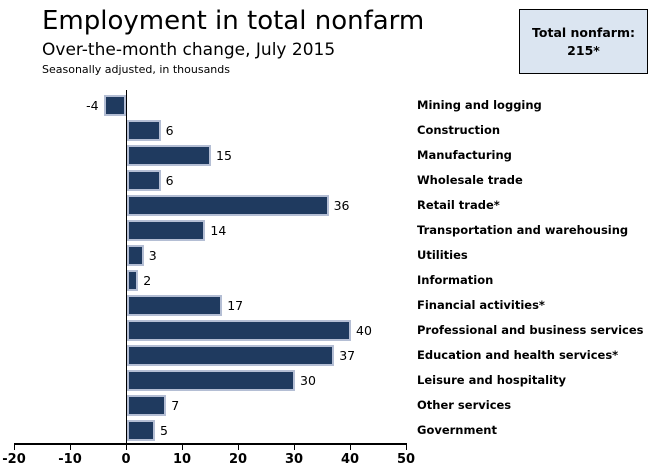 This screenshot has height=474, width=654. I want to click on x-axis-tick-label: -20, so click(14, 459).